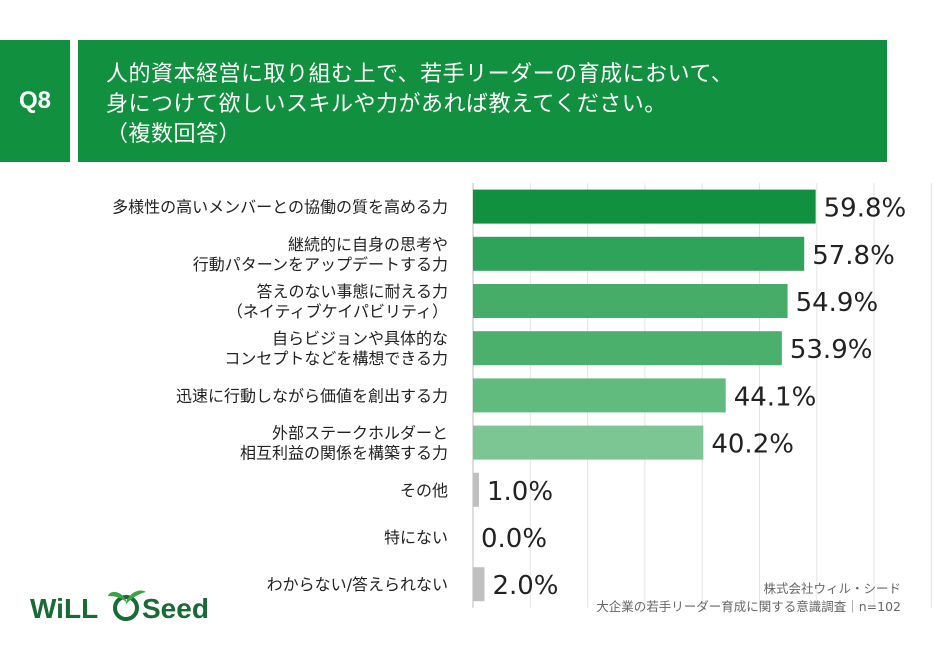  Describe the element at coordinates (357, 584) in the screenshot. I see `category-label: わからない/答えられない` at that location.